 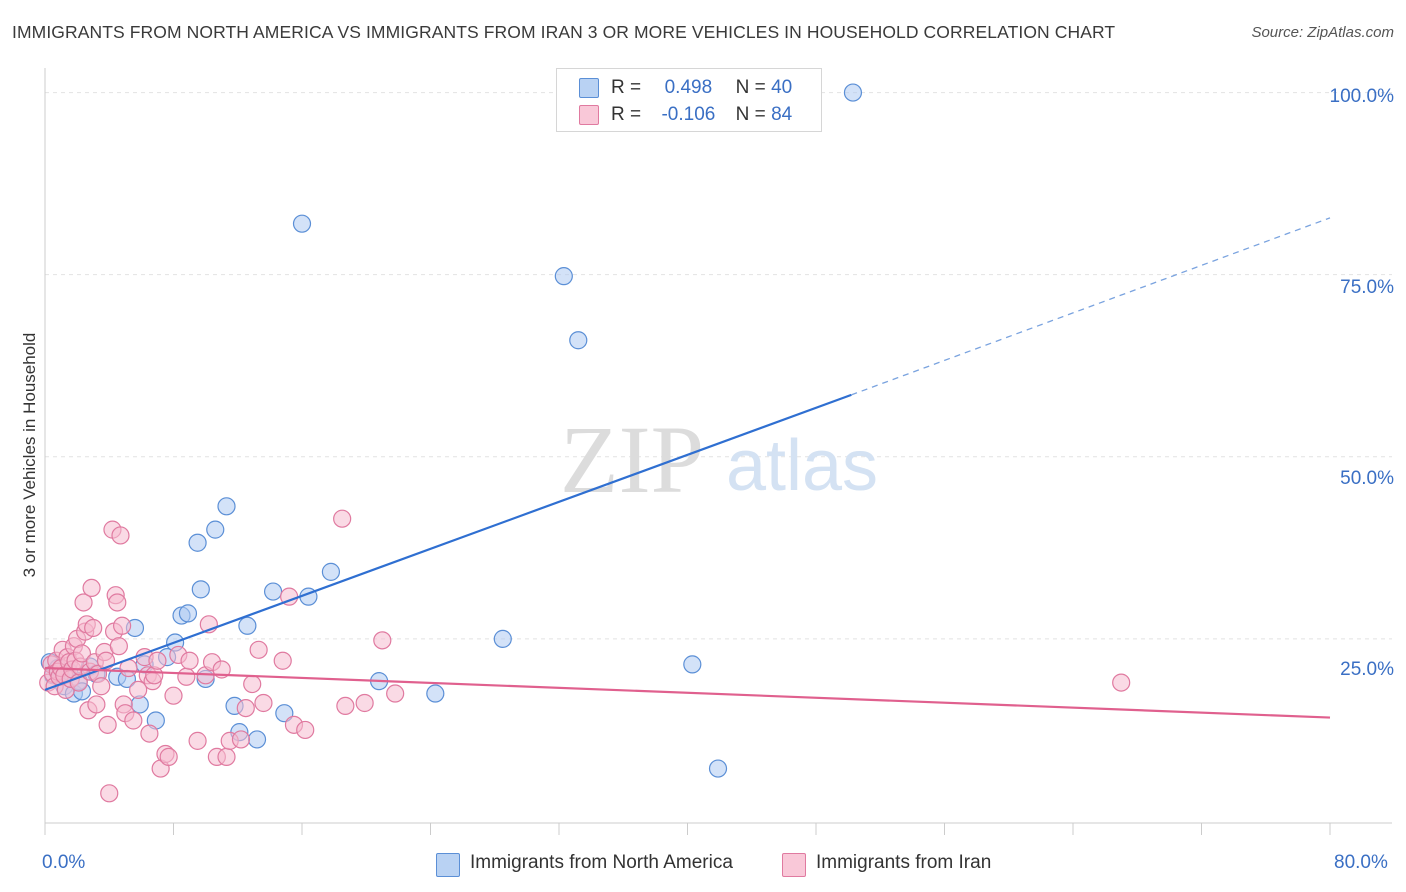 What do you see at coordinates (601, 862) in the screenshot?
I see `bottom-legend-label-north-america: Immigrants from North America` at bounding box center [601, 862].